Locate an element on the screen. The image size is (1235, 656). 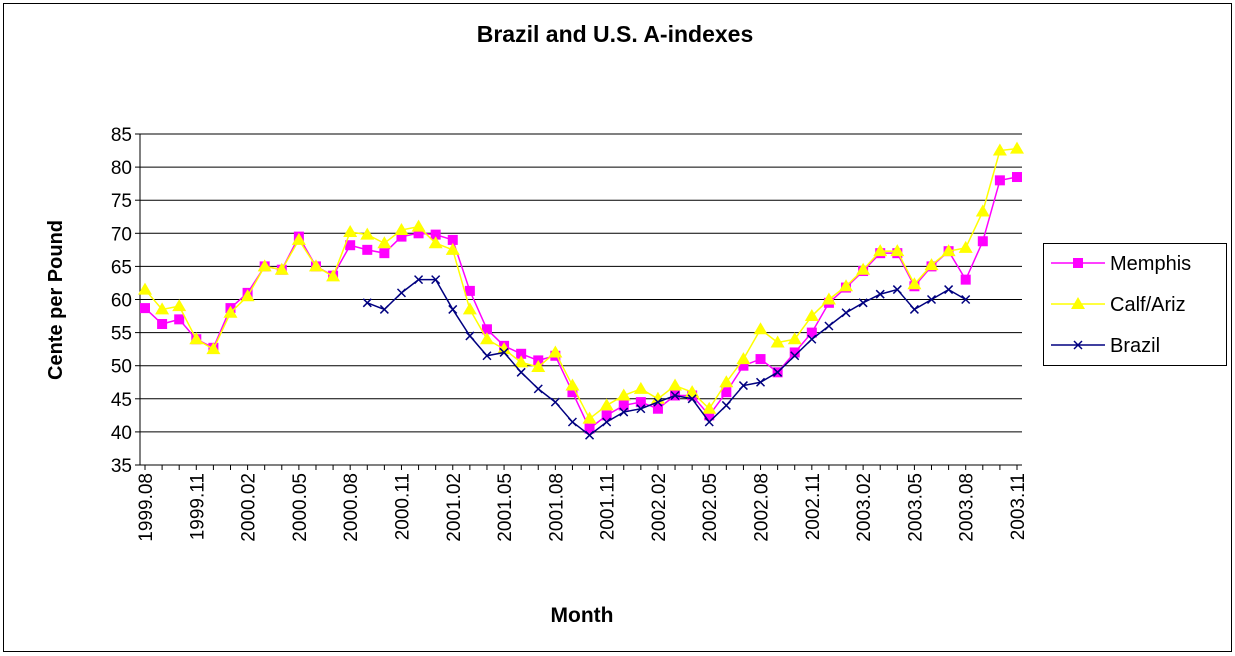
y-tick-label: 65 is located at coordinates (121, 267).